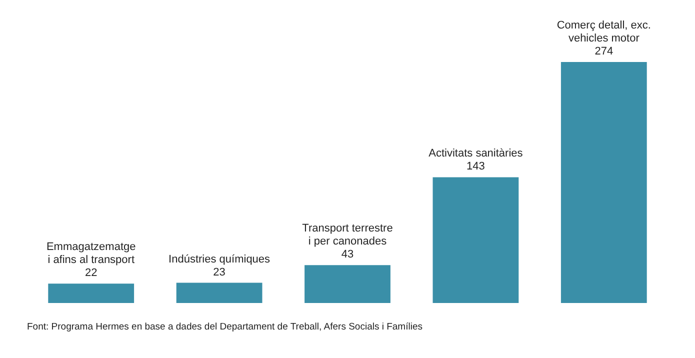 The width and height of the screenshot is (695, 358). Describe the element at coordinates (225, 327) in the screenshot. I see `text: Font: Programa Hermes en base a dades del Departament de Treball, Afers Socials i Famílies` at that location.